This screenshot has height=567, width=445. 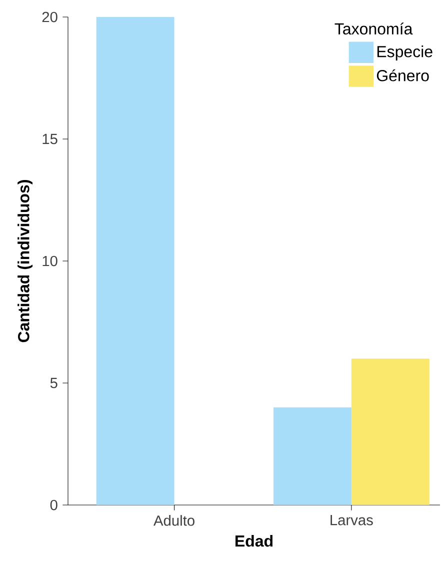 I want to click on y-tick-label: 15, so click(x=50, y=139).